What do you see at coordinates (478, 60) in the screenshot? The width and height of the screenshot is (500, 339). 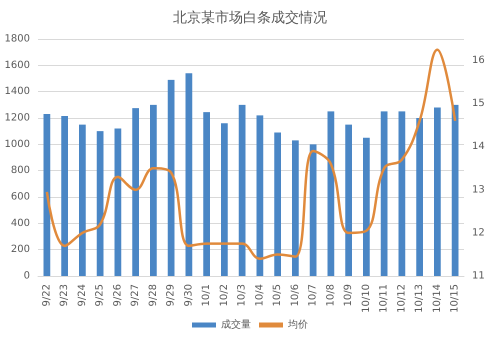 I see `y2-tick-label: 16` at bounding box center [478, 60].